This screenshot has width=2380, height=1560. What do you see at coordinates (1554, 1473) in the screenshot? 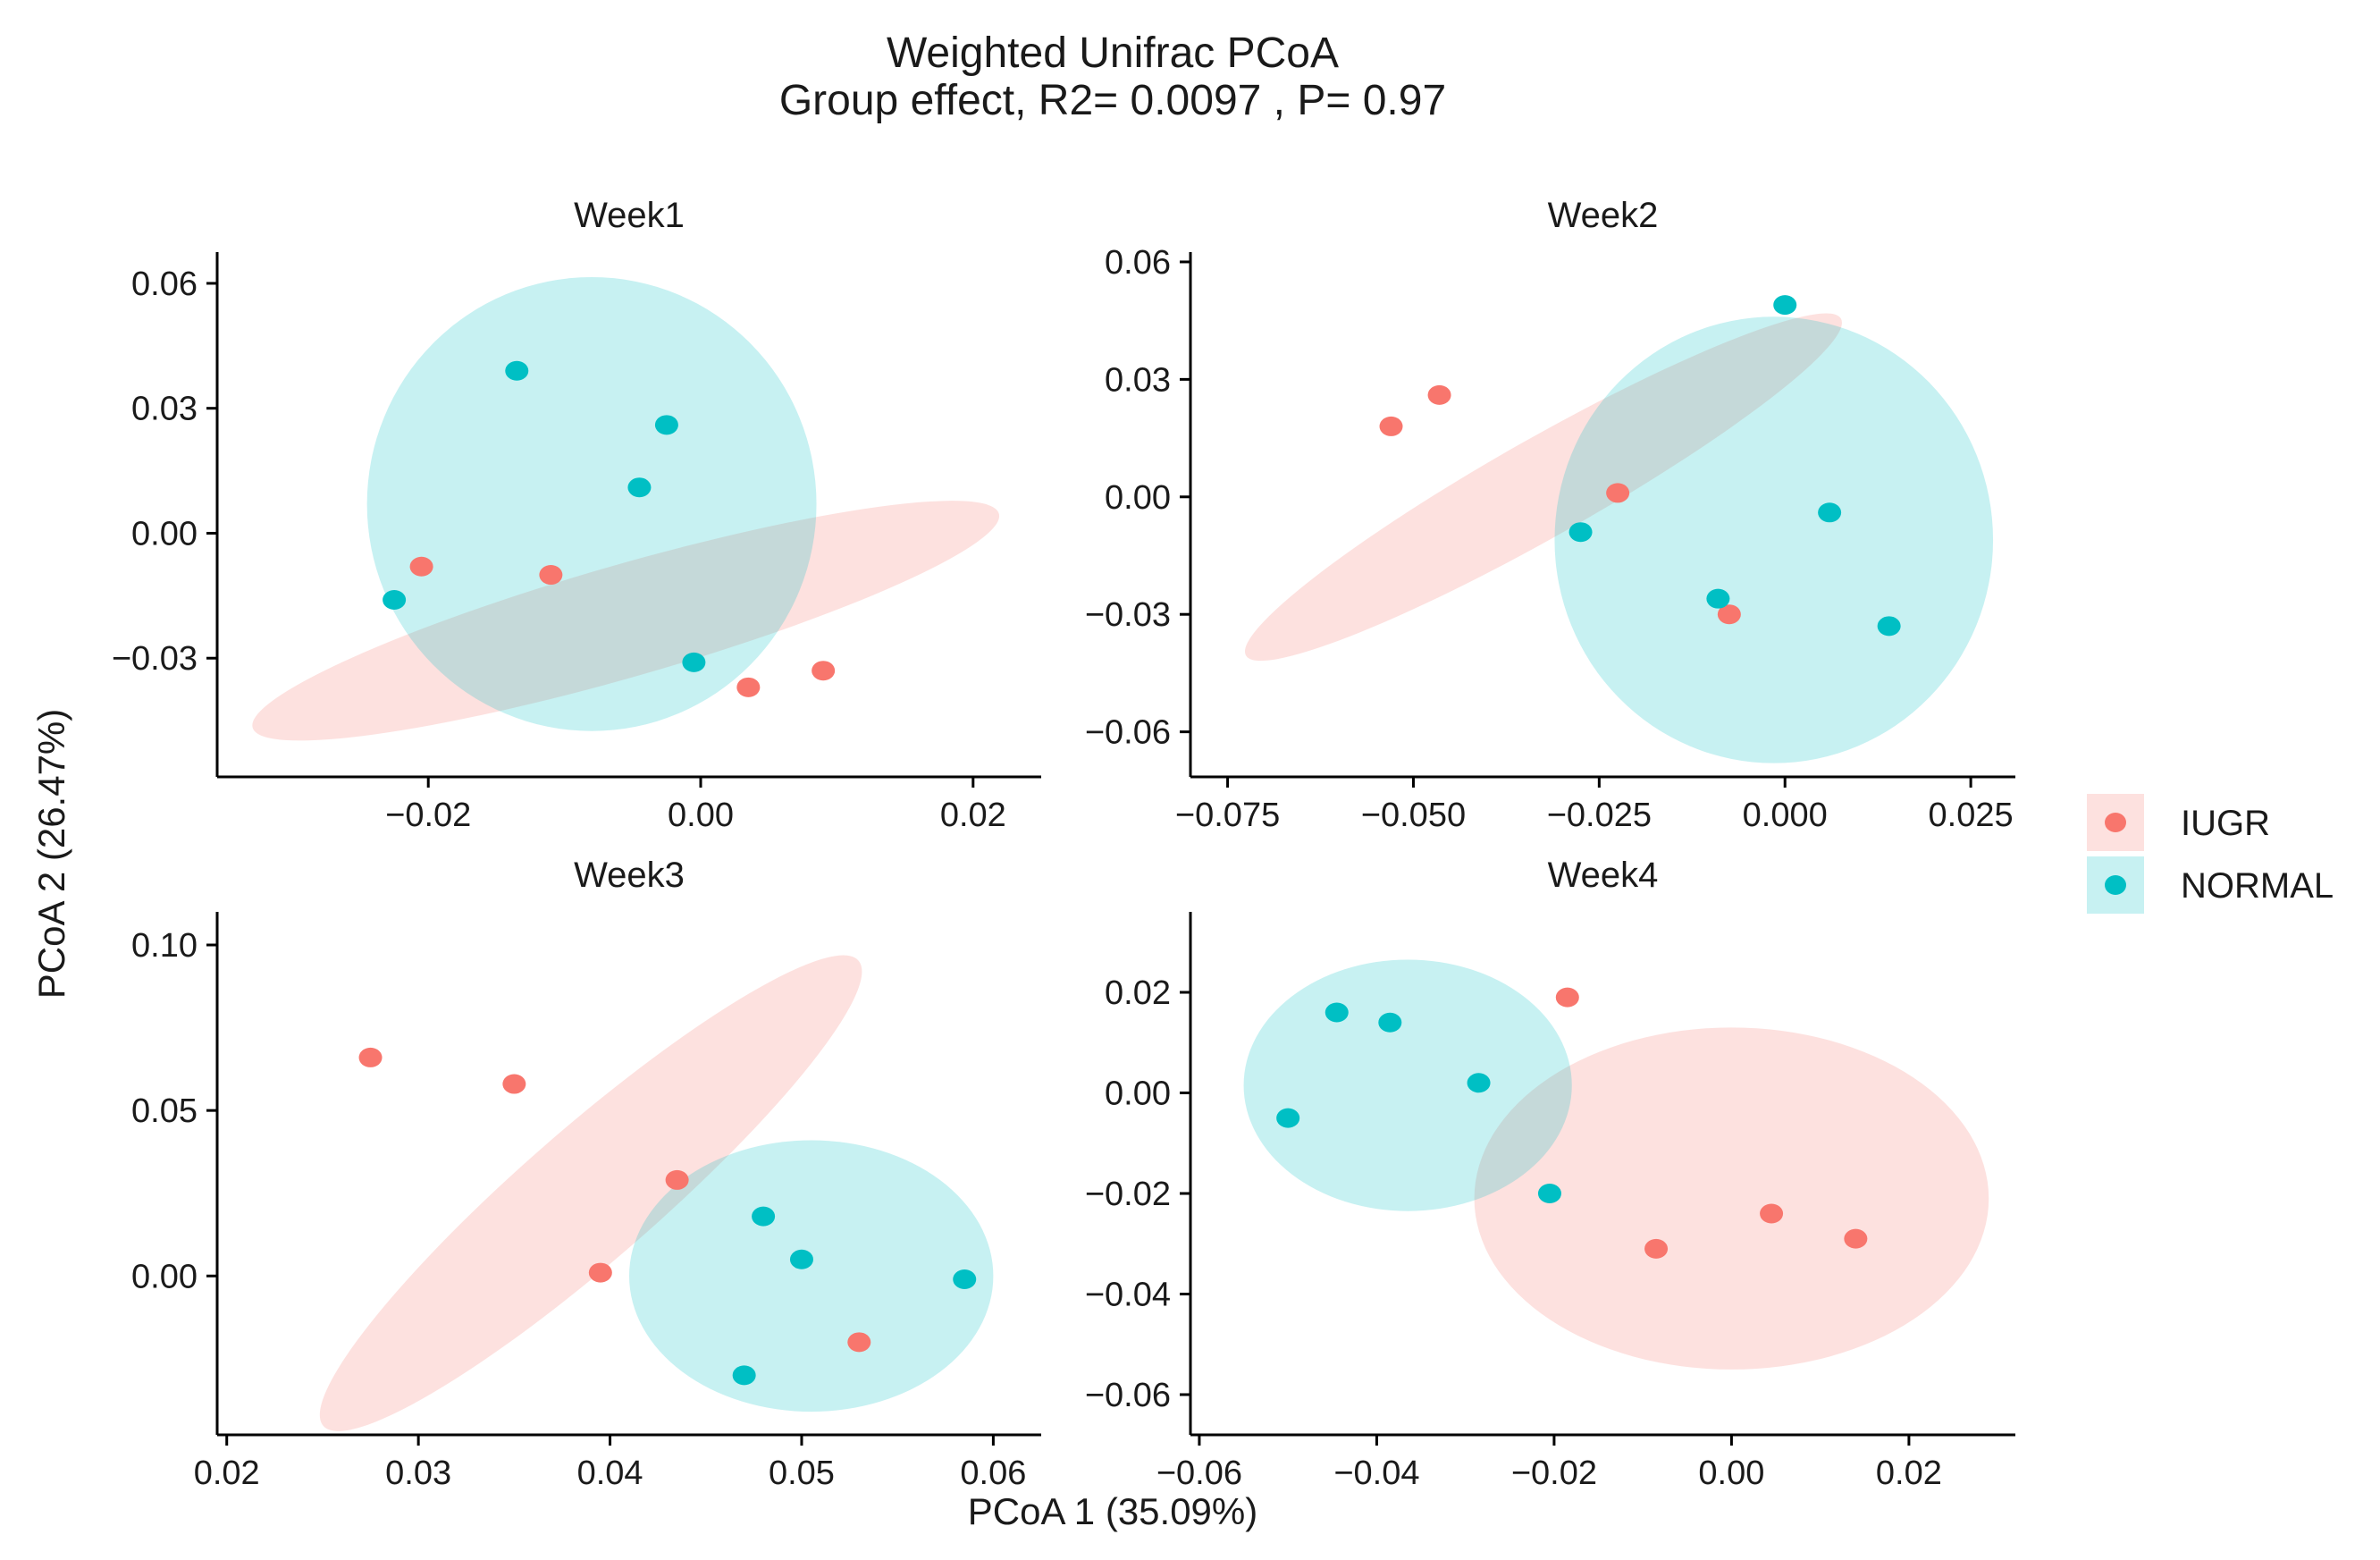
I see `x-tick-label-week4-3: −0.02` at bounding box center [1554, 1473].